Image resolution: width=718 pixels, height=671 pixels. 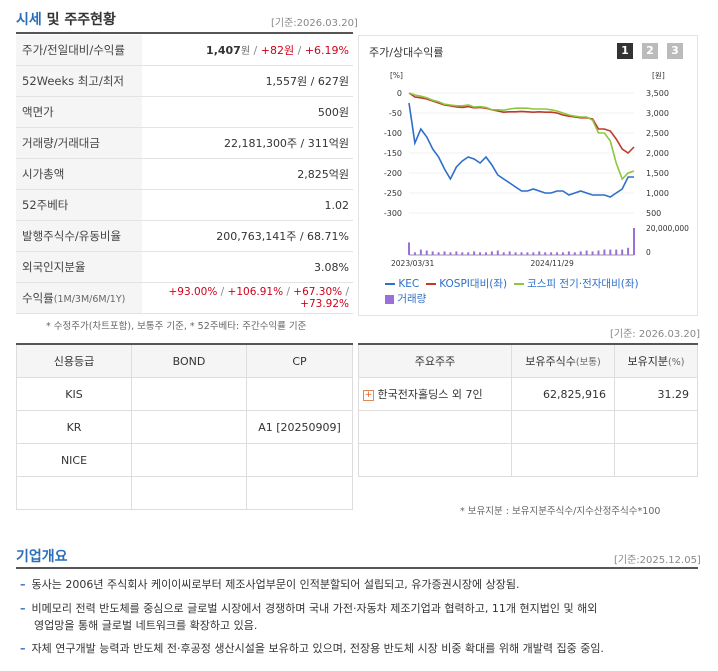 I want to click on table-row: KIS, so click(x=184, y=394).